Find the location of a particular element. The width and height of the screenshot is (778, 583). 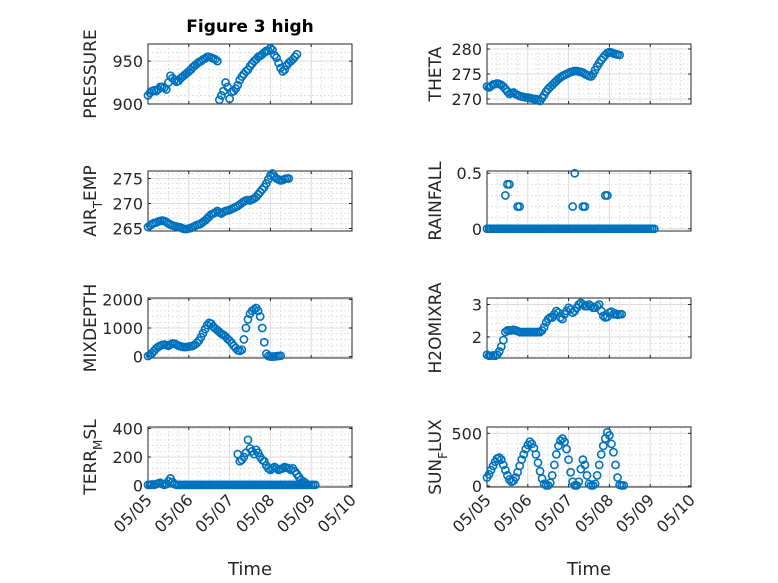

y-axis-label: RAINFALL is located at coordinates (436, 201).